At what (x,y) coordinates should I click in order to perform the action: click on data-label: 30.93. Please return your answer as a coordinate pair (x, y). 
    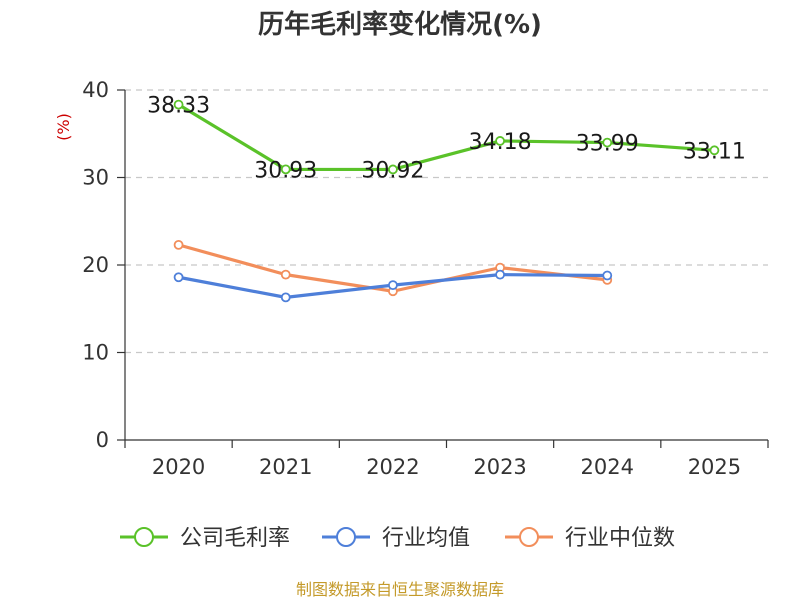
    Looking at the image, I should click on (285, 170).